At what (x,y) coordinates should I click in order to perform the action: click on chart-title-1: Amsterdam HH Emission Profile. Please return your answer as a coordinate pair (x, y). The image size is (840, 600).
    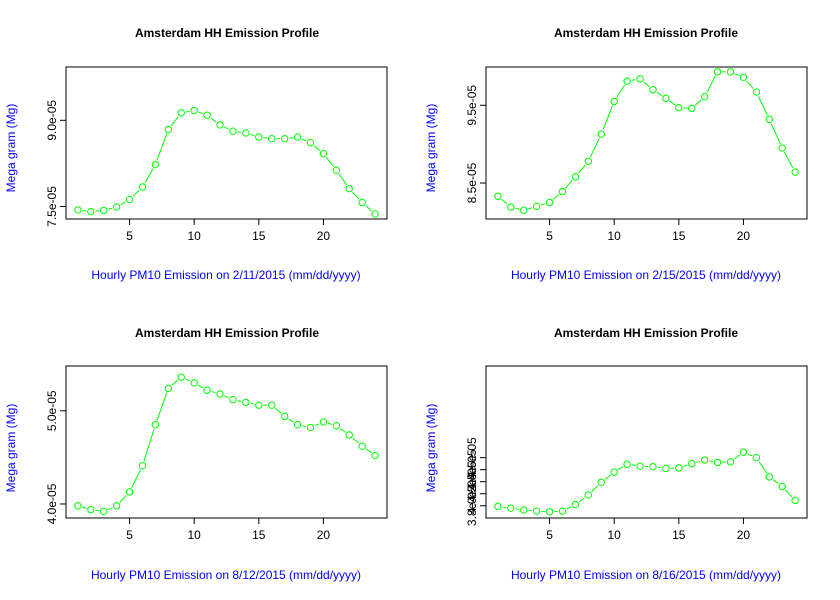
    Looking at the image, I should click on (227, 33).